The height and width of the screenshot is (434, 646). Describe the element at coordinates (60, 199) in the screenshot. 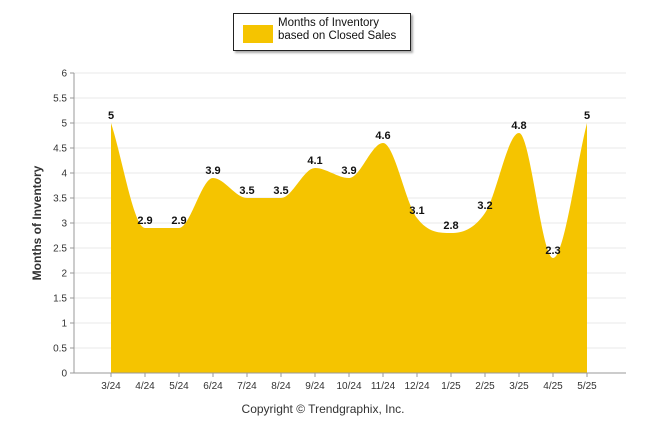

I see `y-tick-label: 3.5` at that location.